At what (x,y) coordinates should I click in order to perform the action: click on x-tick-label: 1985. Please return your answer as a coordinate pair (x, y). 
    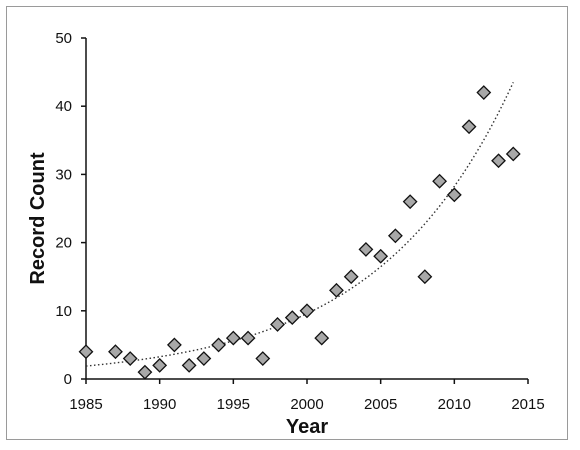
    Looking at the image, I should click on (85, 404).